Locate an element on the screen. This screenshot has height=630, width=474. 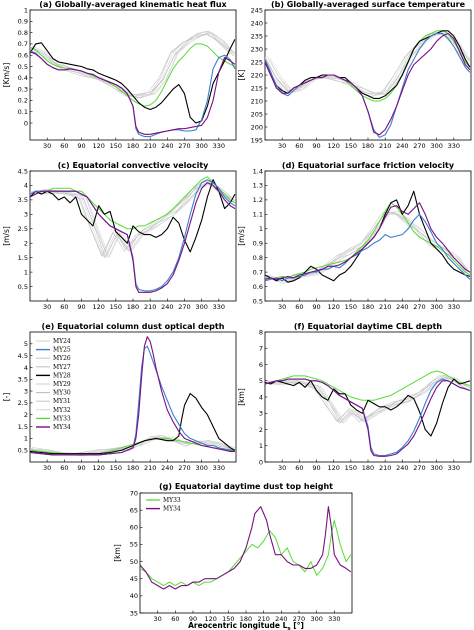
panel-d-series-my29 is located at coordinates (369, 248).